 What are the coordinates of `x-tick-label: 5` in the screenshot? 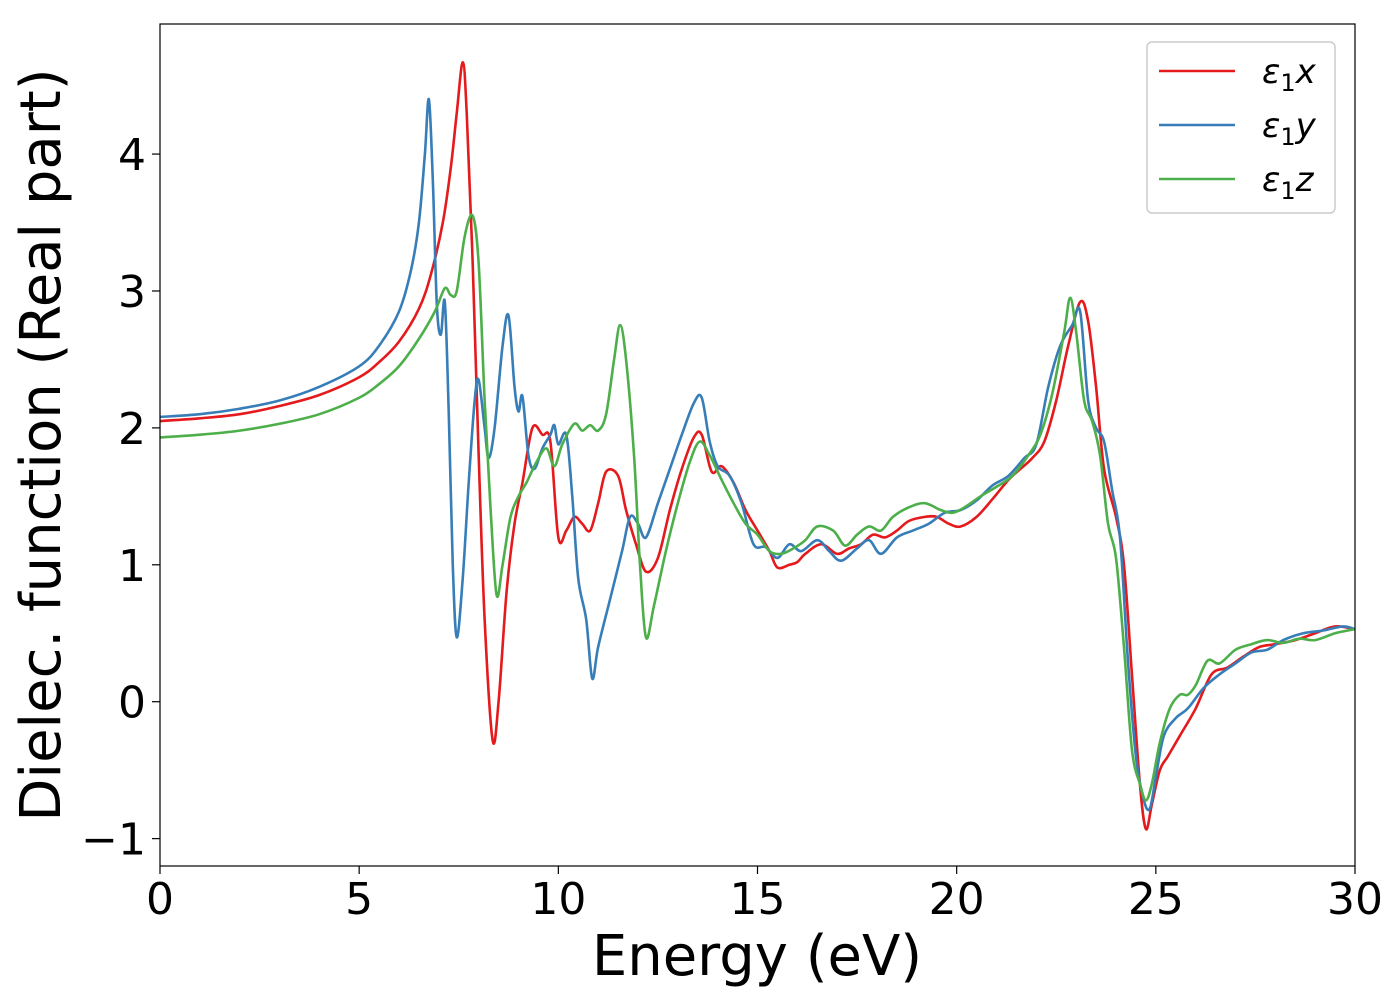 It's located at (359, 899).